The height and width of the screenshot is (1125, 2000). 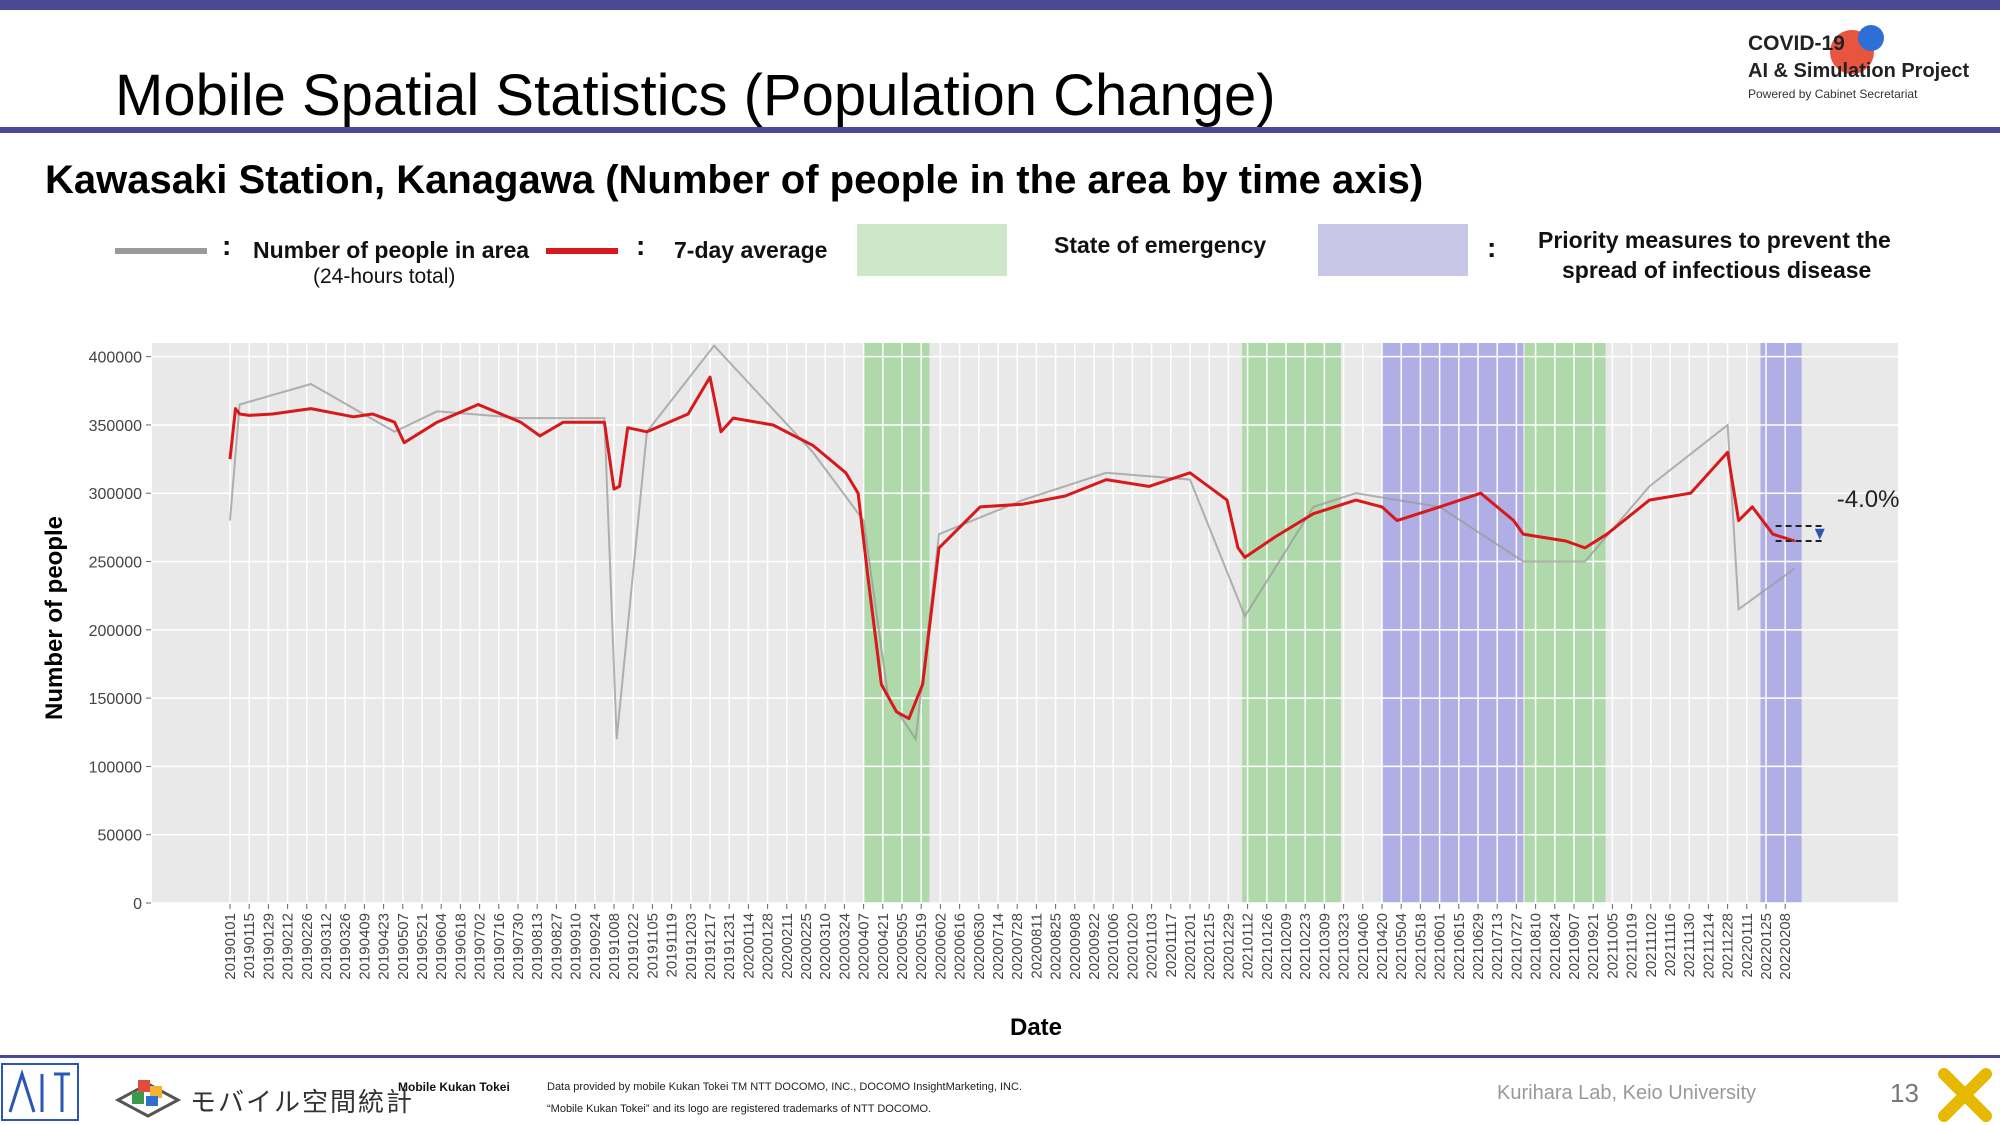 I want to click on x-tick-label: 20210309, so click(x=1324, y=946).